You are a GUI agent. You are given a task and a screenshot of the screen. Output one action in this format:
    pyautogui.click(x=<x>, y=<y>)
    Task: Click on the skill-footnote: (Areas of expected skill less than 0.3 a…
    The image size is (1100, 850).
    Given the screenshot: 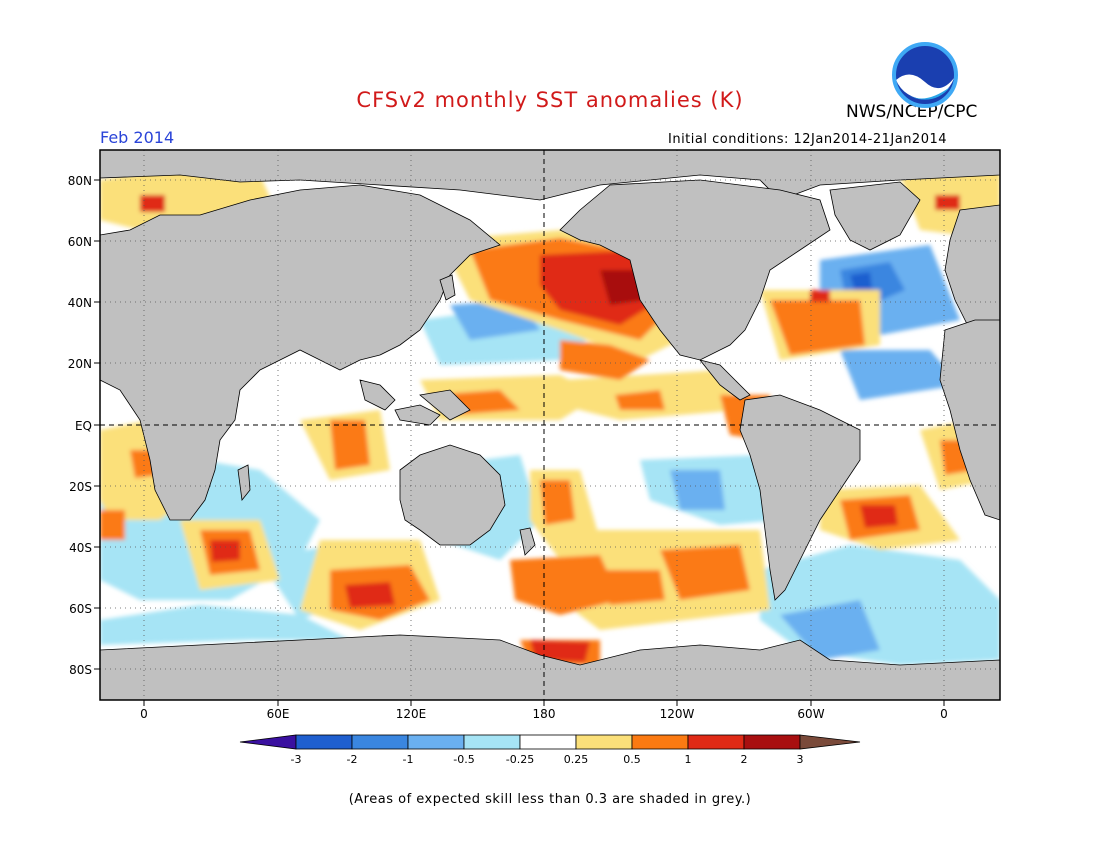 What is the action you would take?
    pyautogui.click(x=550, y=799)
    